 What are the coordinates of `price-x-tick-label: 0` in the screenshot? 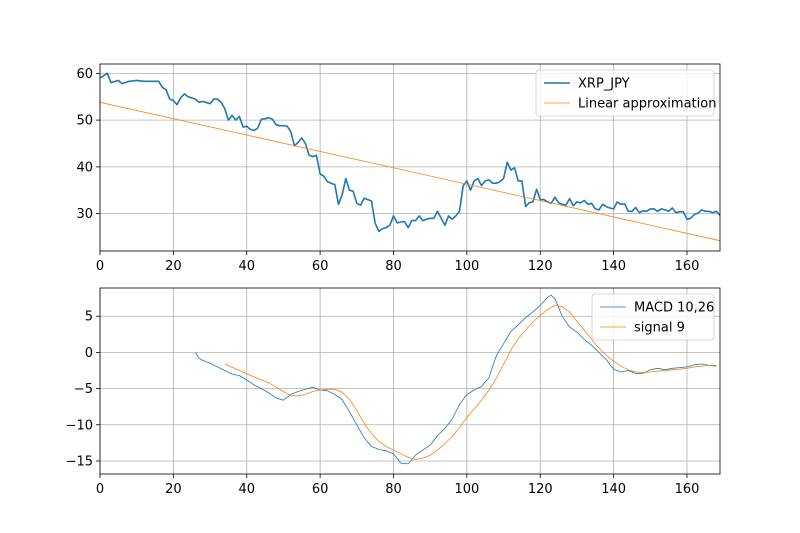 It's located at (100, 266).